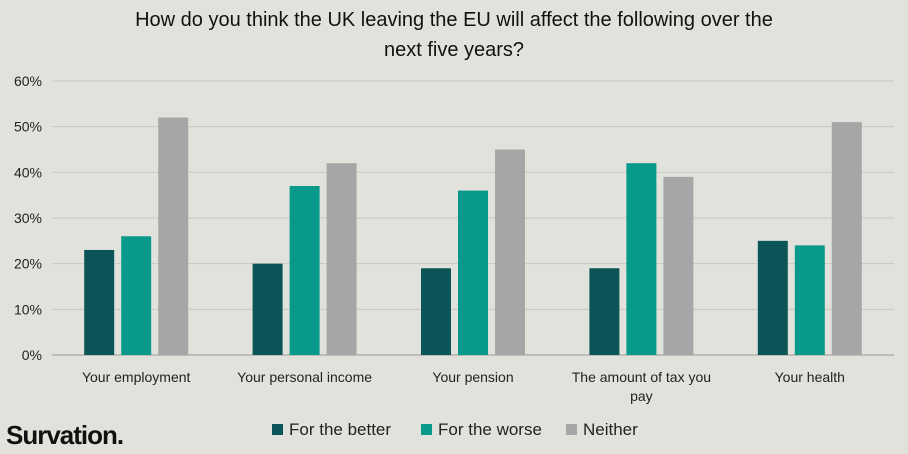 This screenshot has height=454, width=908. I want to click on x-category-label: pay, so click(641, 396).